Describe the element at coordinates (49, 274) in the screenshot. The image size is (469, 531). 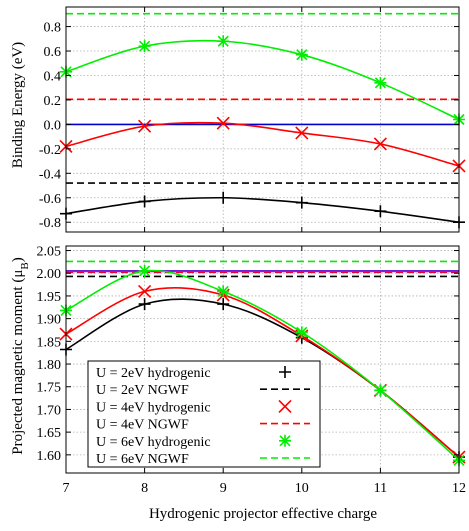
I see `y-tick-label: 2.00` at that location.